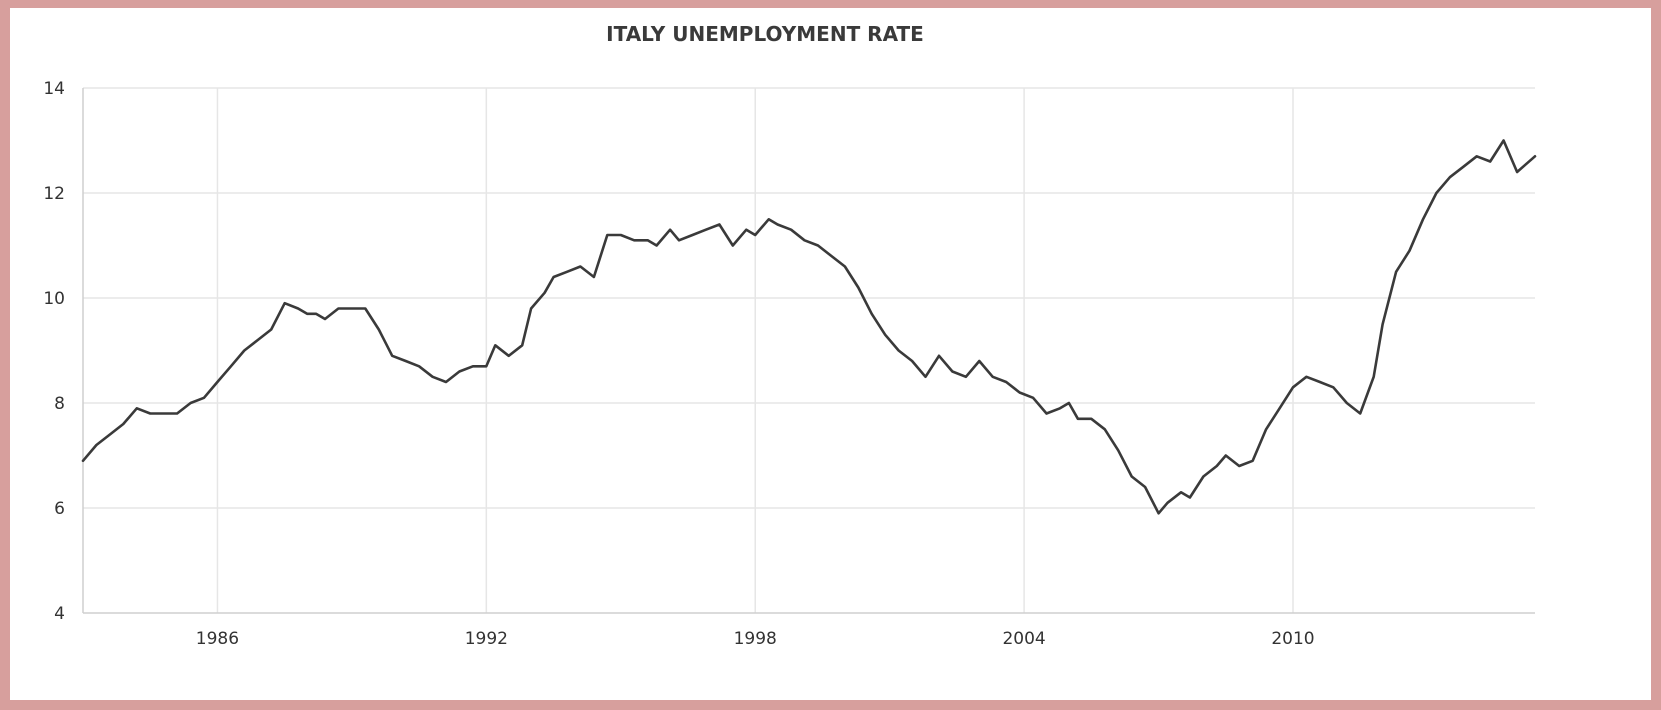 Image resolution: width=1661 pixels, height=710 pixels. What do you see at coordinates (1292, 639) in the screenshot?
I see `x-tick-label-2010: 2010` at bounding box center [1292, 639].